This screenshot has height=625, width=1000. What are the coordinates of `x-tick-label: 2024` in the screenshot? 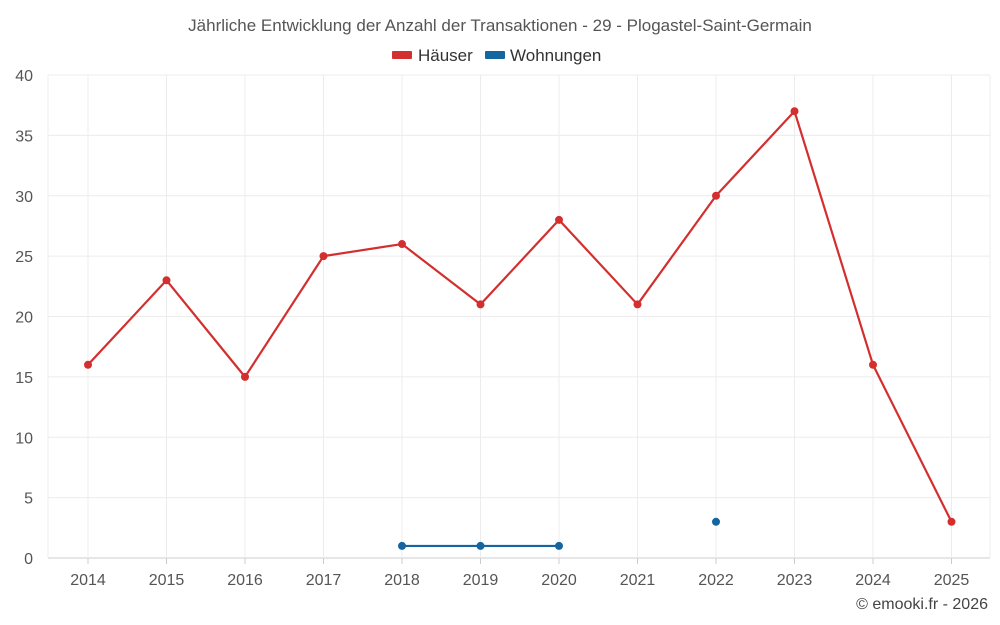 It's located at (873, 580).